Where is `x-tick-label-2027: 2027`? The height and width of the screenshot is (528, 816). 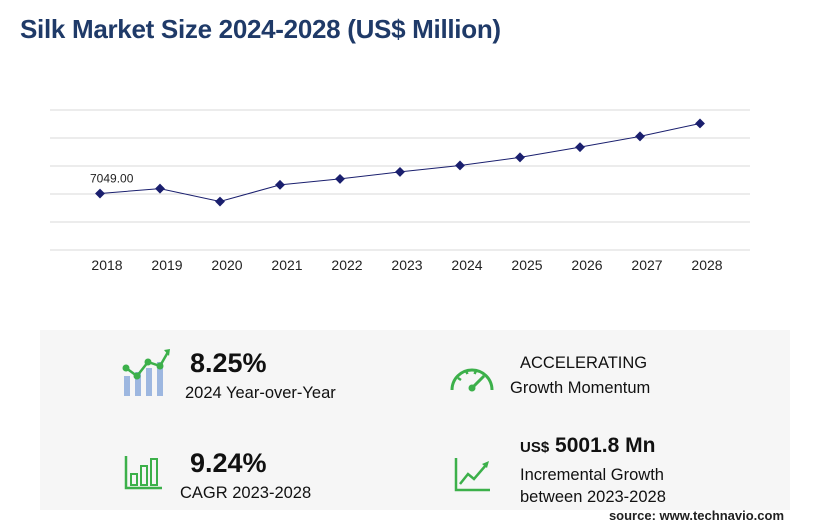 x-tick-label-2027: 2027 is located at coordinates (646, 265).